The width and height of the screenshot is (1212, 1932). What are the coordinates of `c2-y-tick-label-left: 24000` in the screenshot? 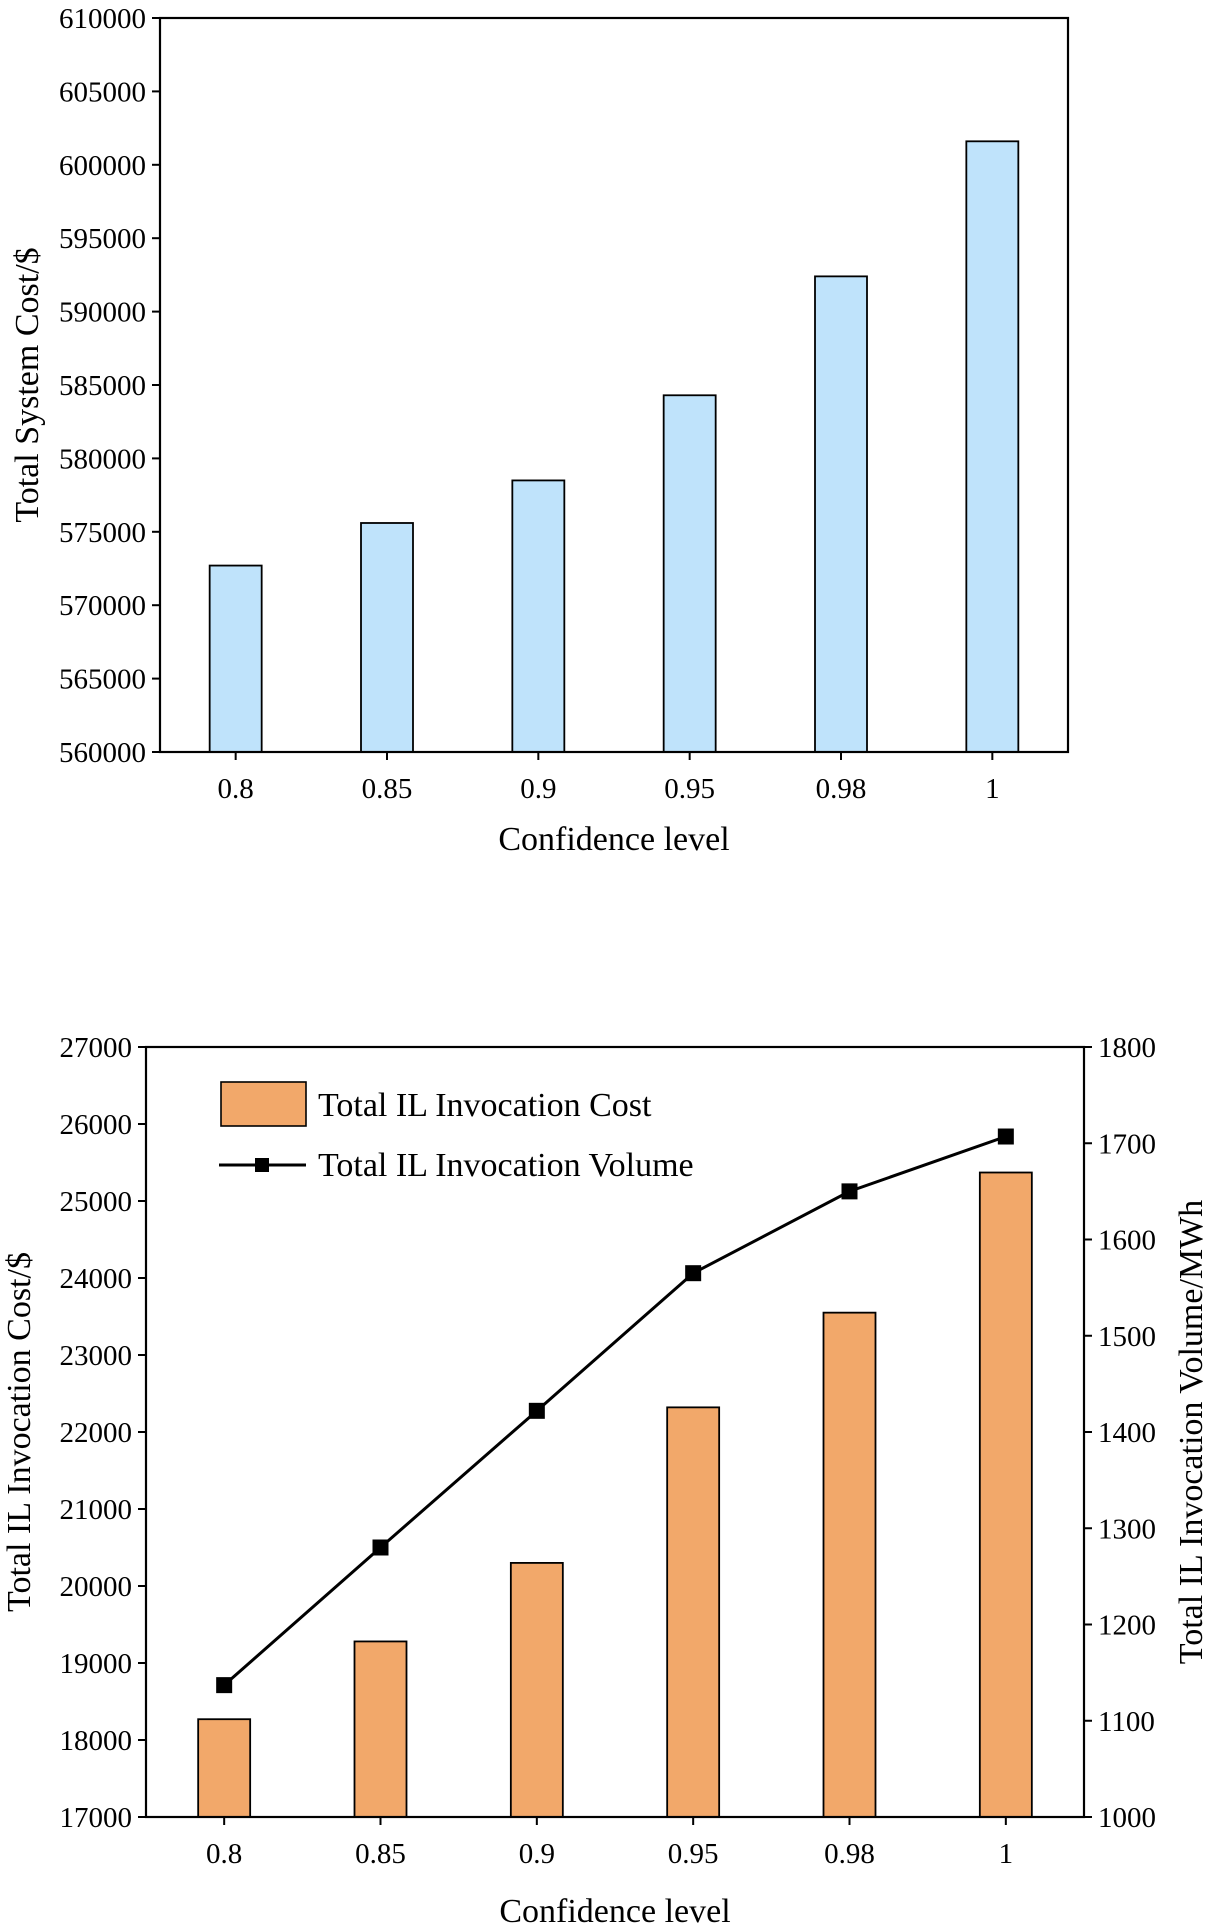 It's located at (96, 1279).